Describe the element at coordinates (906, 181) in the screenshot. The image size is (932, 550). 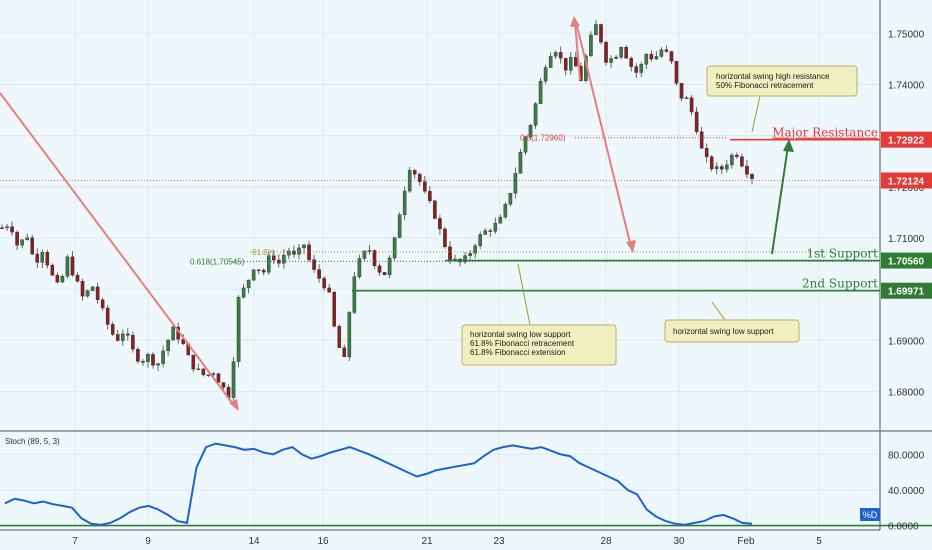
I see `price-tag-text: 1.72124` at that location.